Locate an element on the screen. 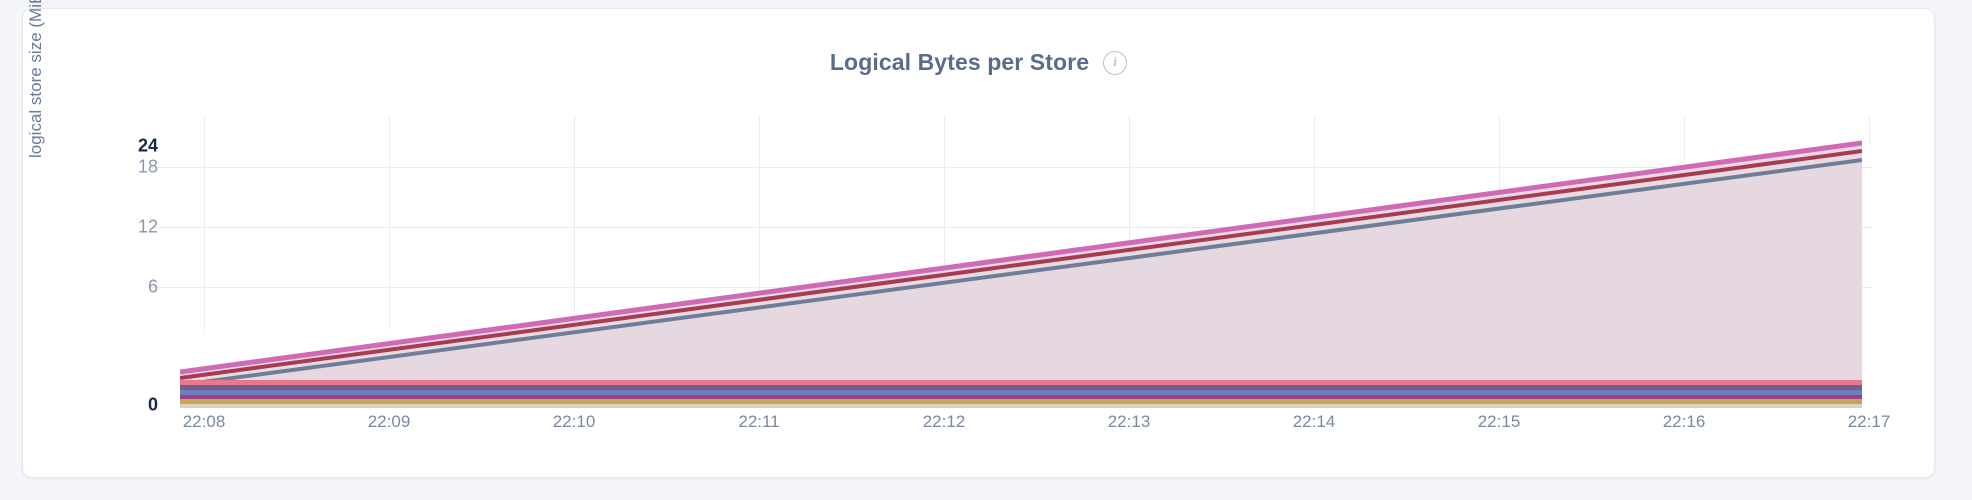  x-tick-2213: 22:13 is located at coordinates (1129, 421).